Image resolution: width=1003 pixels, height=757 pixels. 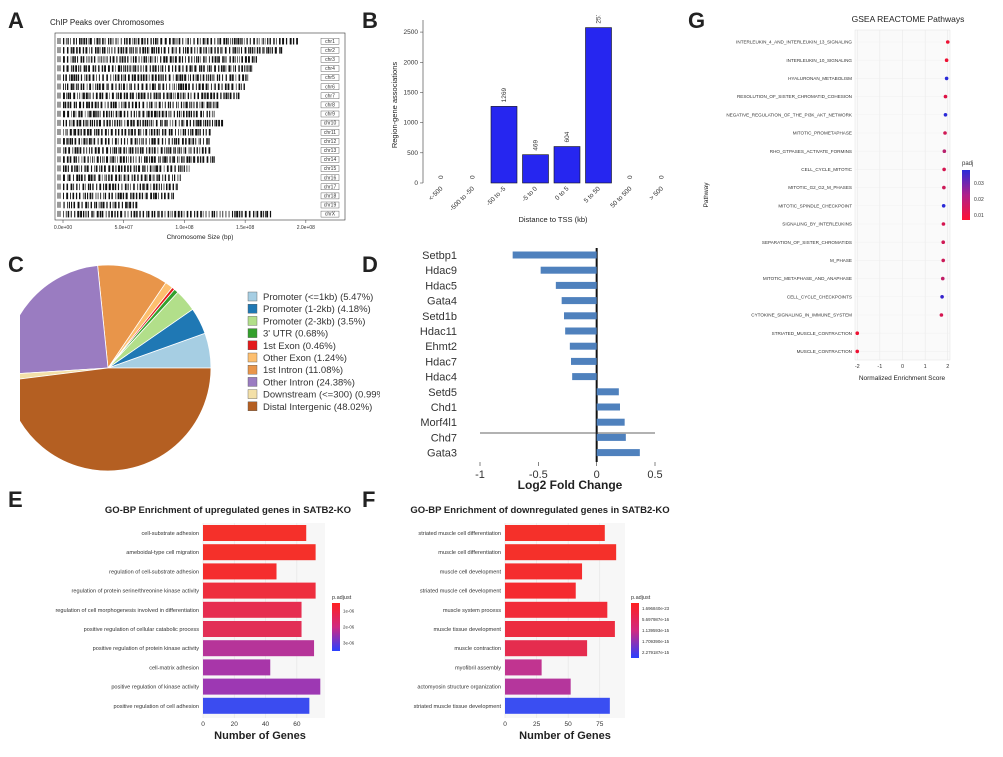 What do you see at coordinates (979, 200) in the screenshot?
I see `legend-tick-label: 0.02` at bounding box center [979, 200].